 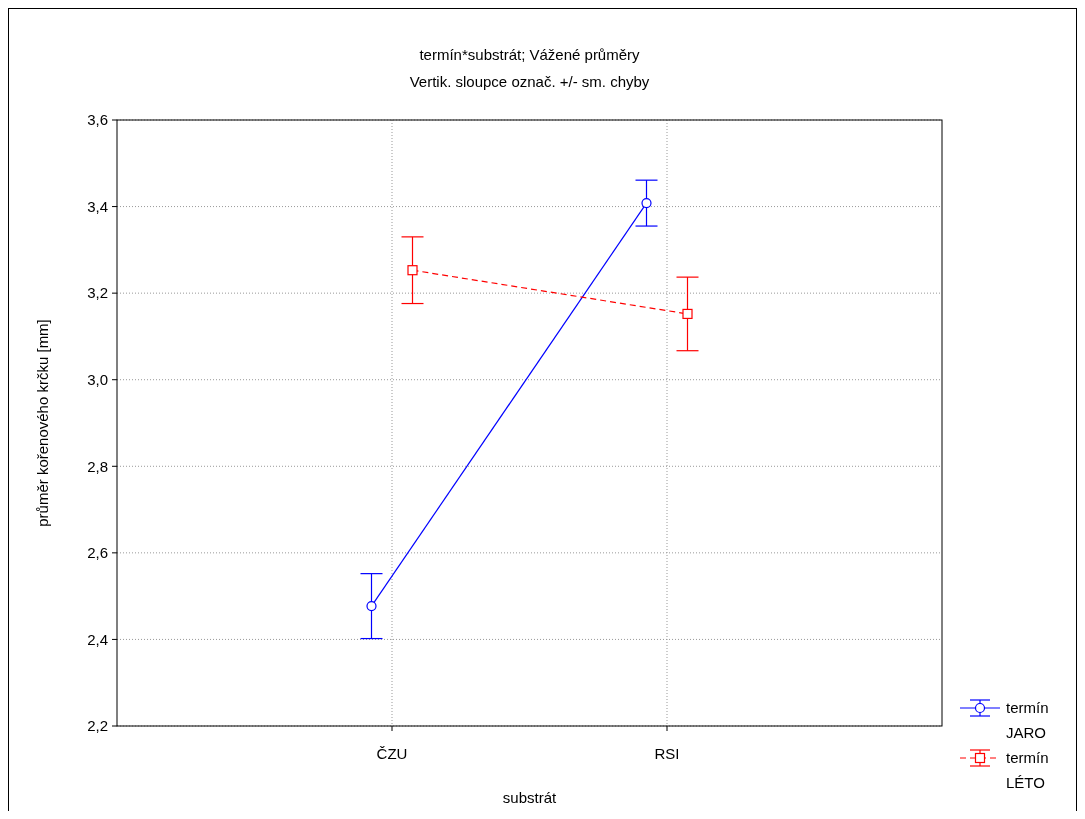 What do you see at coordinates (1027, 770) in the screenshot?
I see `legend-label: termín LÉTO` at bounding box center [1027, 770].